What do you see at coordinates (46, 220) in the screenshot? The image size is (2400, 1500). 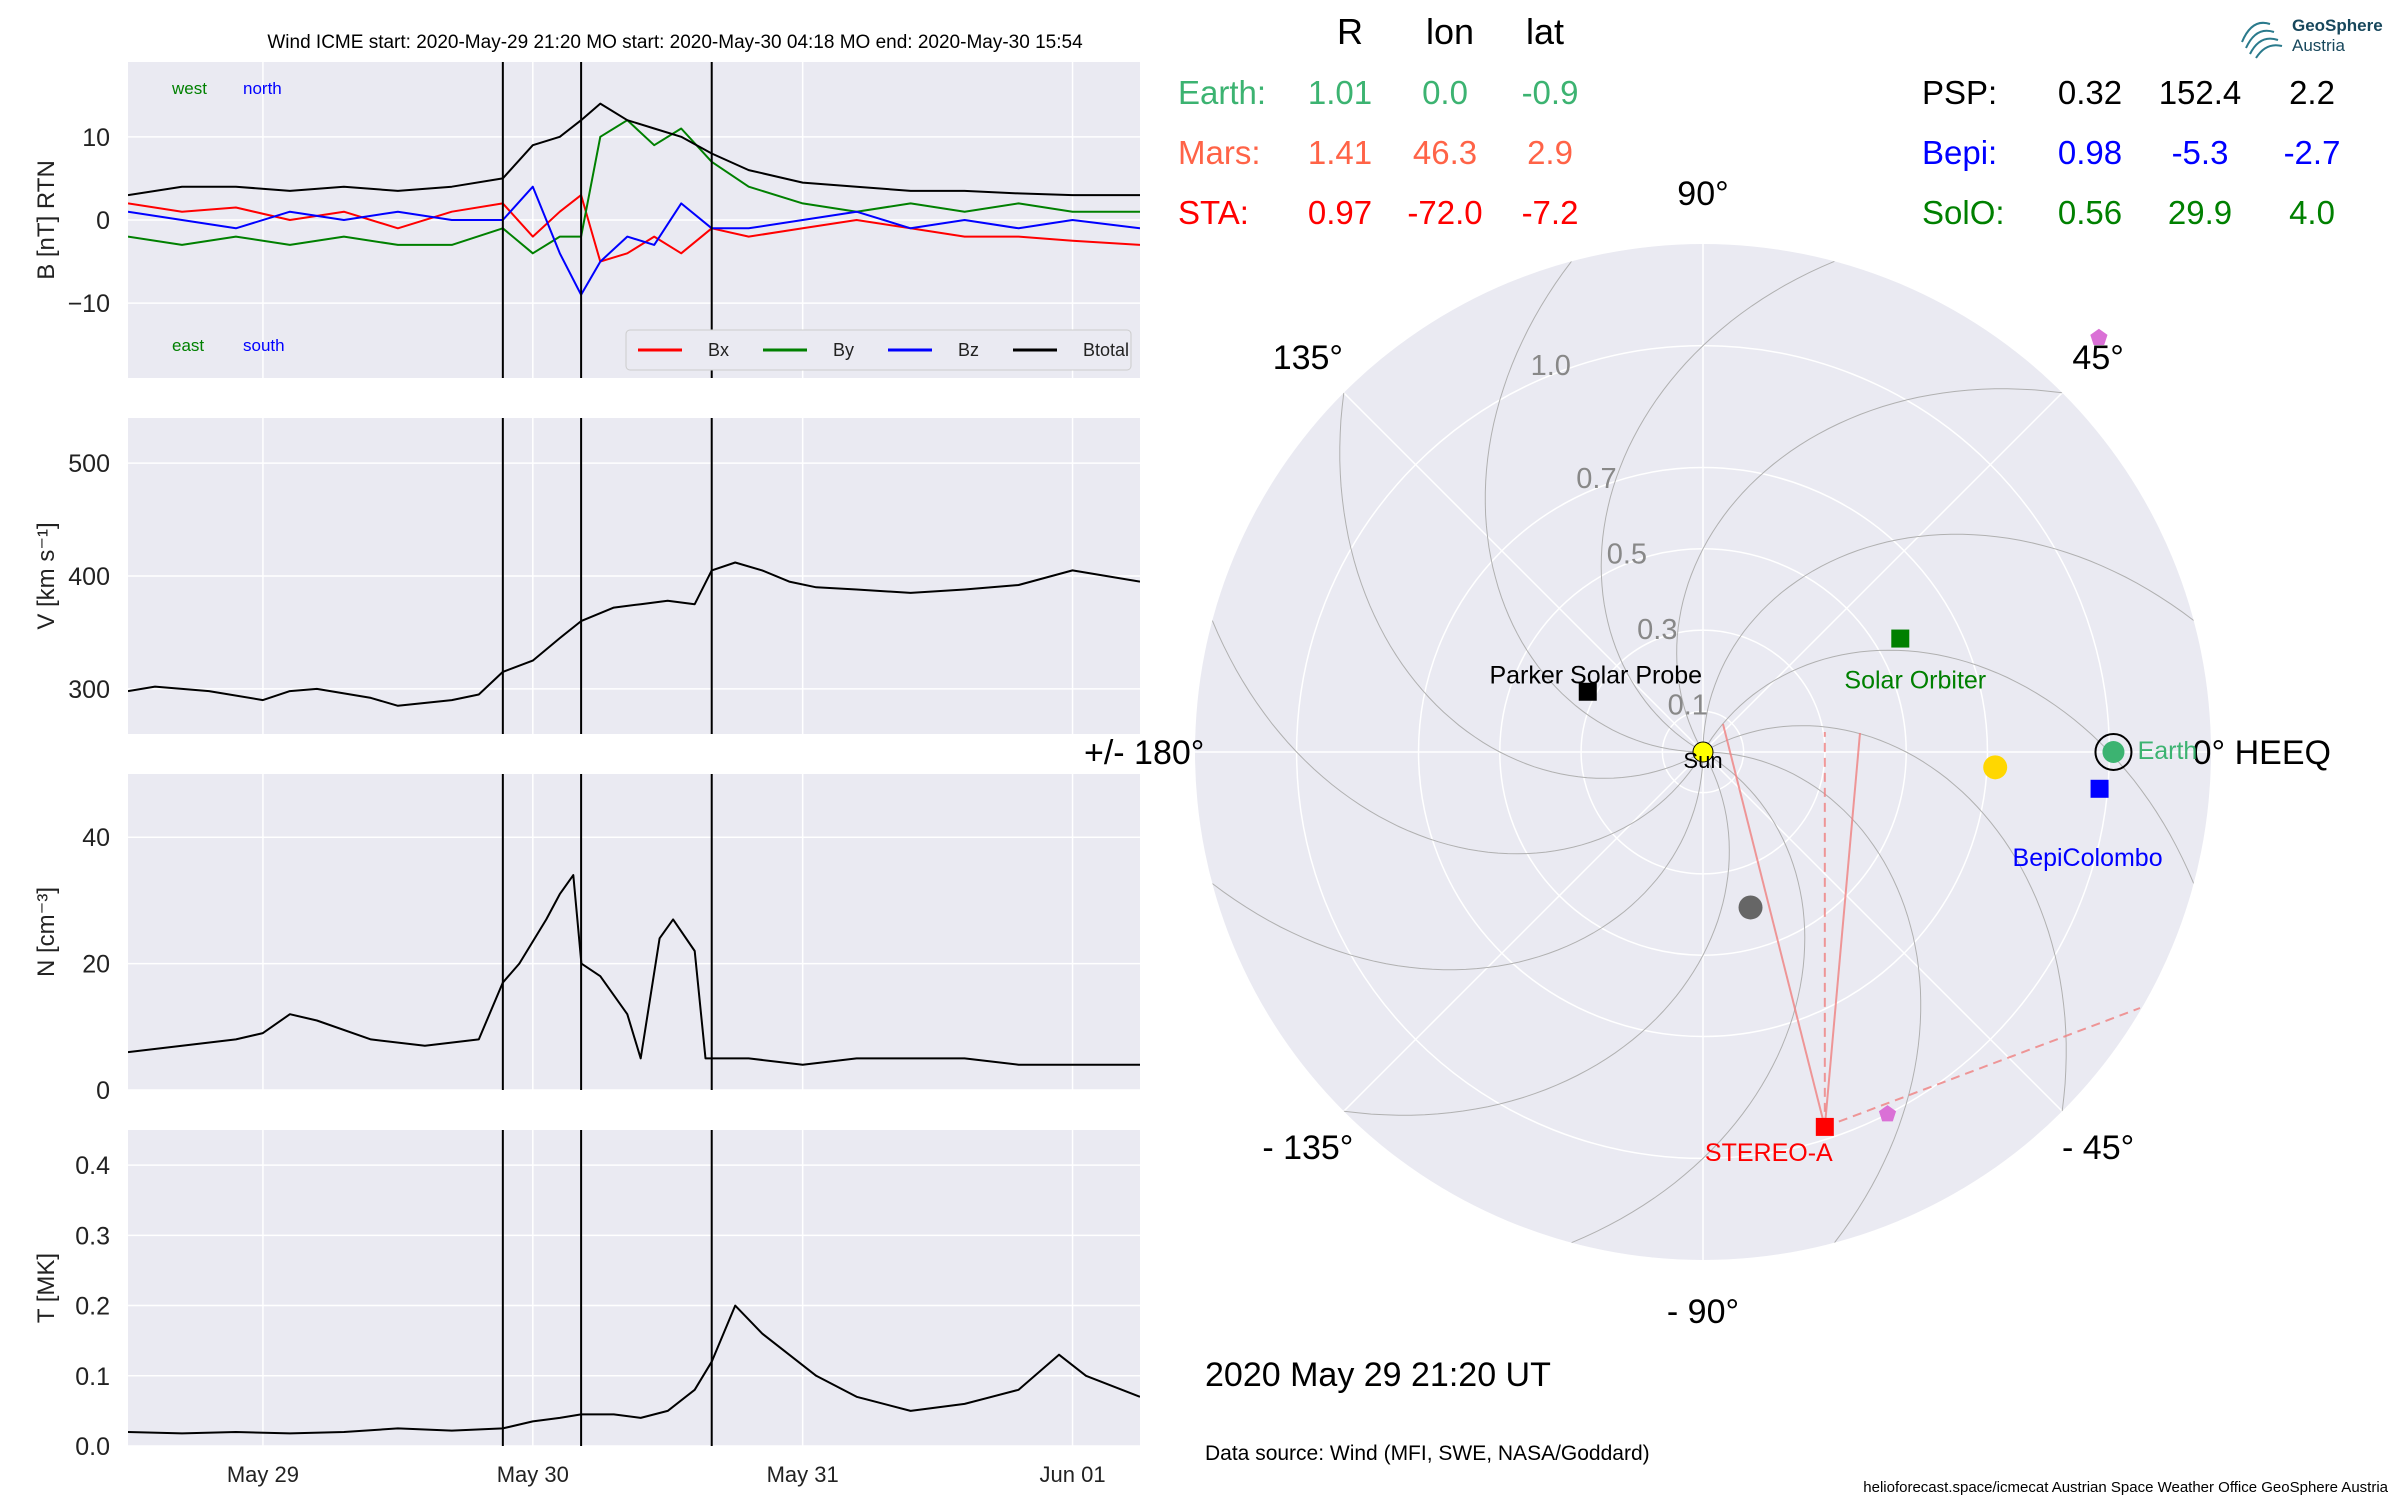 I see `y-axis-label: B [nT] RTN` at bounding box center [46, 220].